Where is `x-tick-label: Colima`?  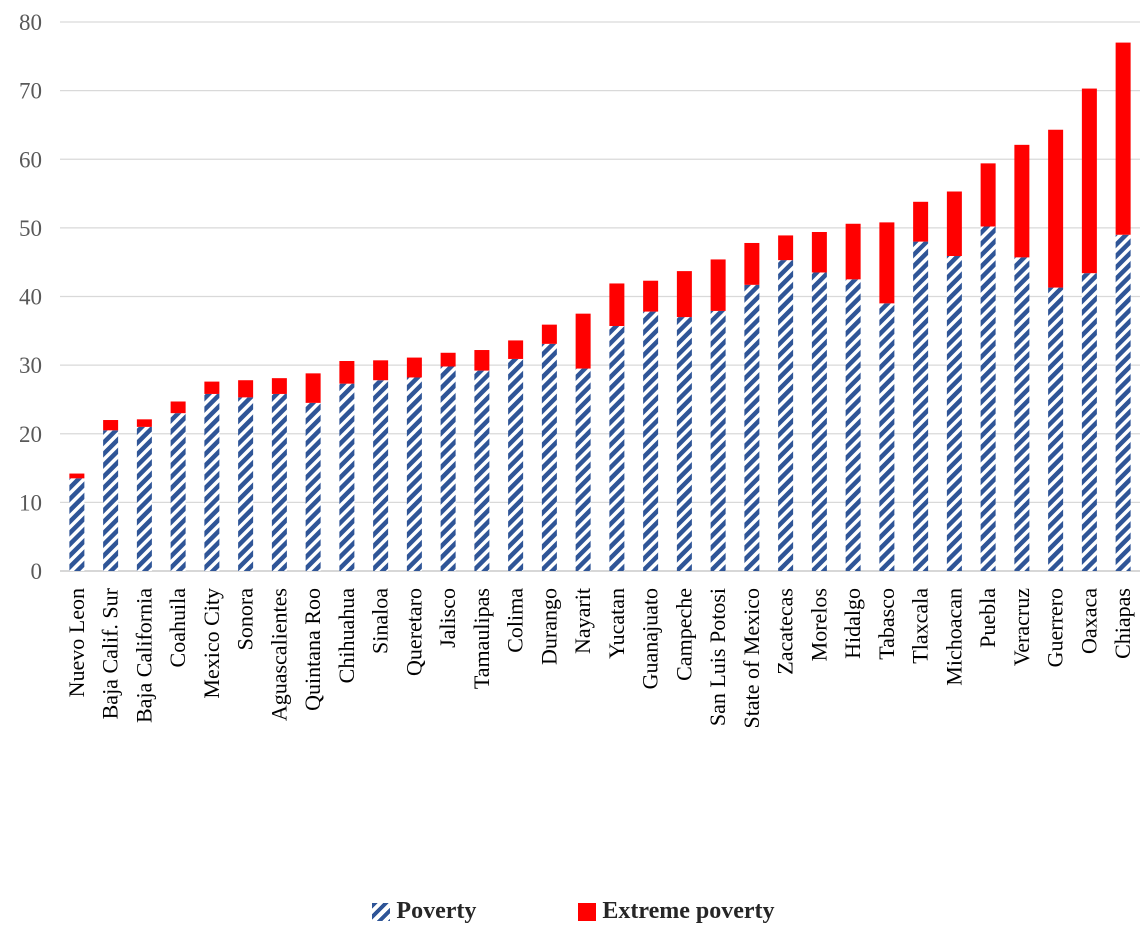 x-tick-label: Colima is located at coordinates (515, 620).